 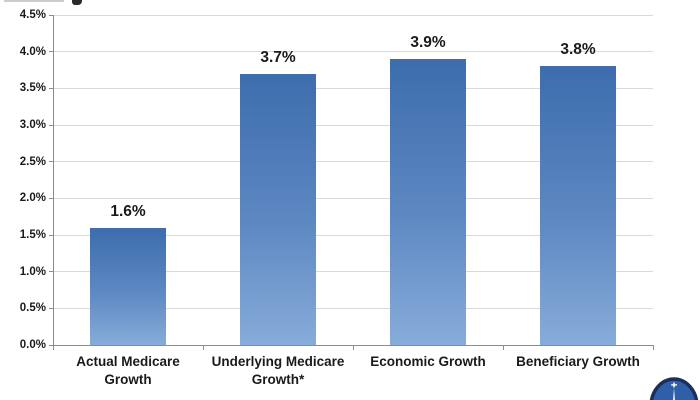 What do you see at coordinates (32, 15) in the screenshot?
I see `y-axis-tick-label: 4.5%` at bounding box center [32, 15].